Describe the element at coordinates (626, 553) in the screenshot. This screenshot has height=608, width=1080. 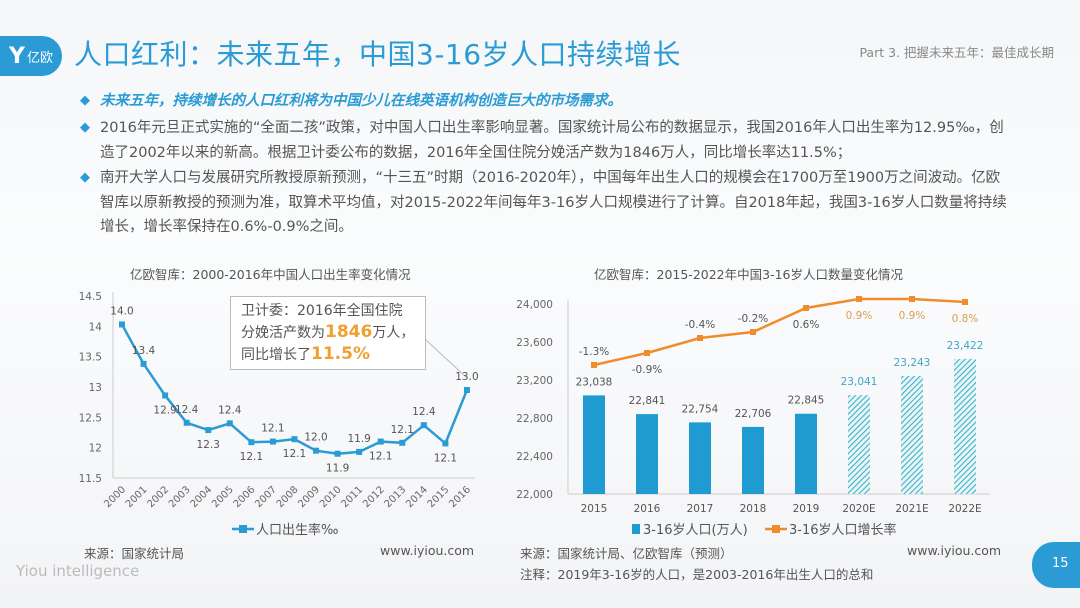
I see `source-right: 来源：国家统计局、亿欧智库（预测）` at that location.